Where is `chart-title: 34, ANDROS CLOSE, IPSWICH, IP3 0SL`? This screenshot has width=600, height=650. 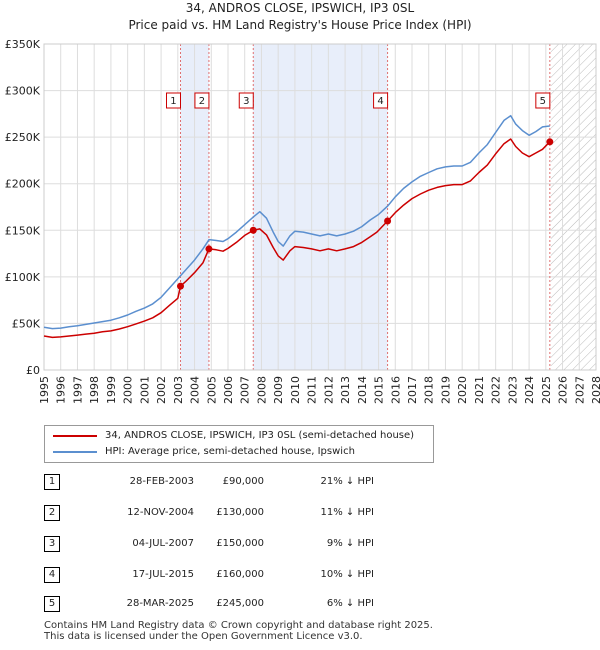
chart-title: 34, ANDROS CLOSE, IPSWICH, IP3 0SL is located at coordinates (300, 8).